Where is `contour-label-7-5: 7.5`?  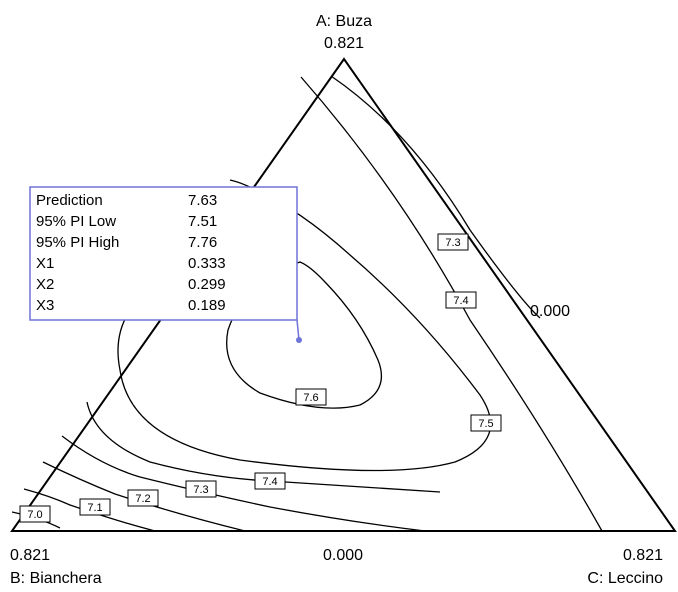 contour-label-7-5: 7.5 is located at coordinates (486, 423).